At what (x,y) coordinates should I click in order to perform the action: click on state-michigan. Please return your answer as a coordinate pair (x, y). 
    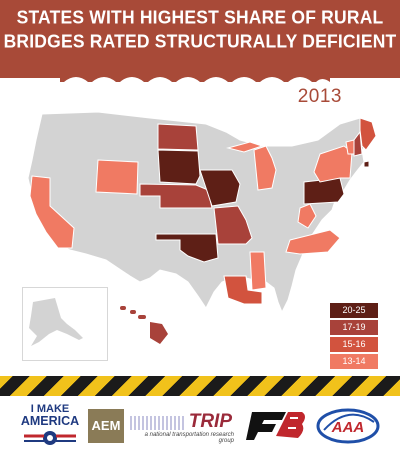
    Looking at the image, I should click on (265, 168).